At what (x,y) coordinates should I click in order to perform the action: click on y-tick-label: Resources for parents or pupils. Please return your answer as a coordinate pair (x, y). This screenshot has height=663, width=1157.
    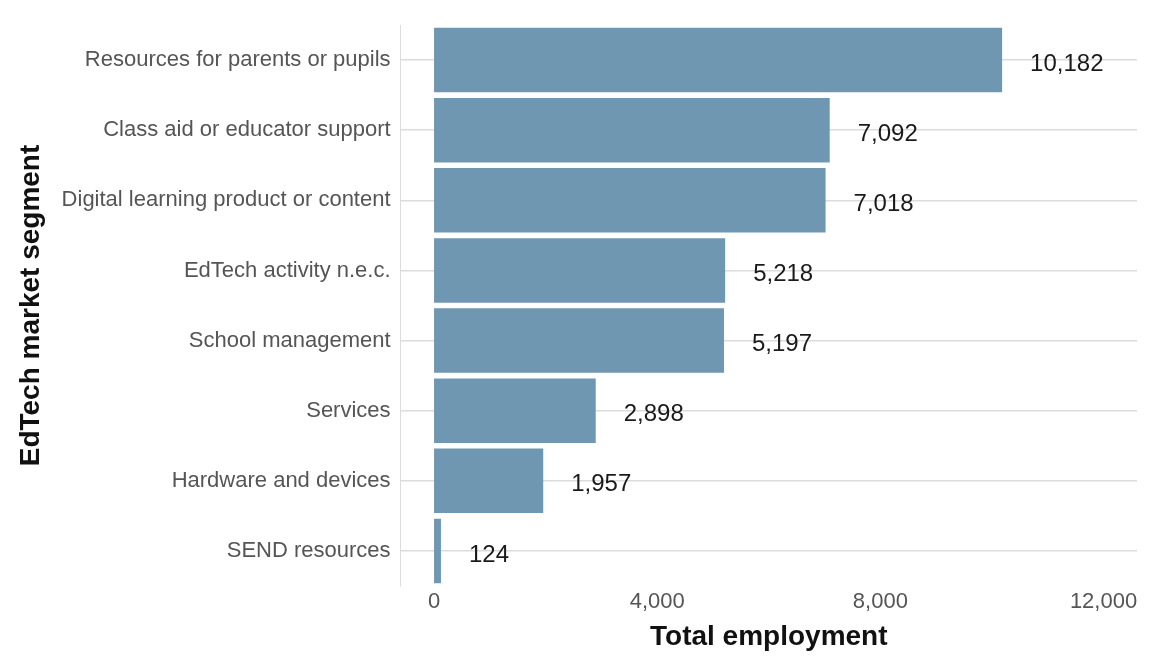
    Looking at the image, I should click on (237, 59).